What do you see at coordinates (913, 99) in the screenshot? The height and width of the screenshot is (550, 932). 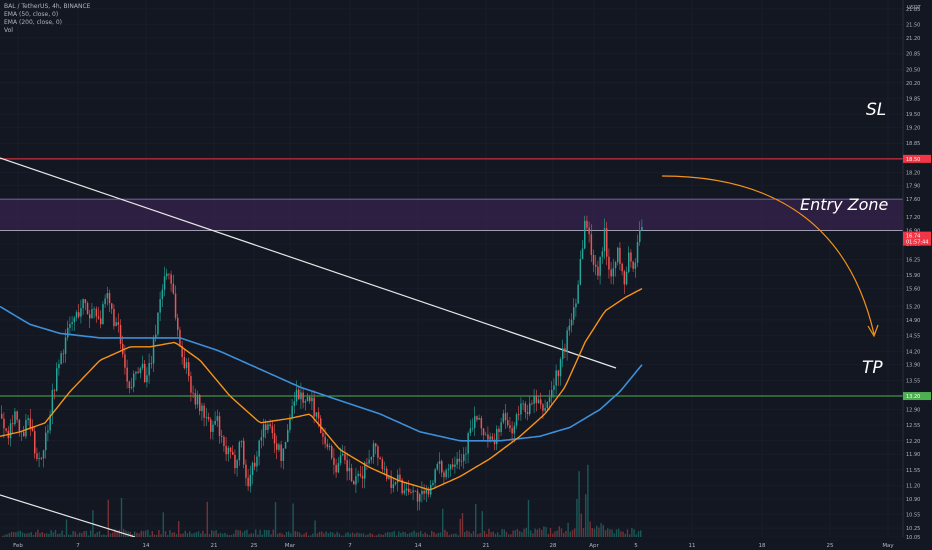 I see `price-tick-label: 19.85` at bounding box center [913, 99].